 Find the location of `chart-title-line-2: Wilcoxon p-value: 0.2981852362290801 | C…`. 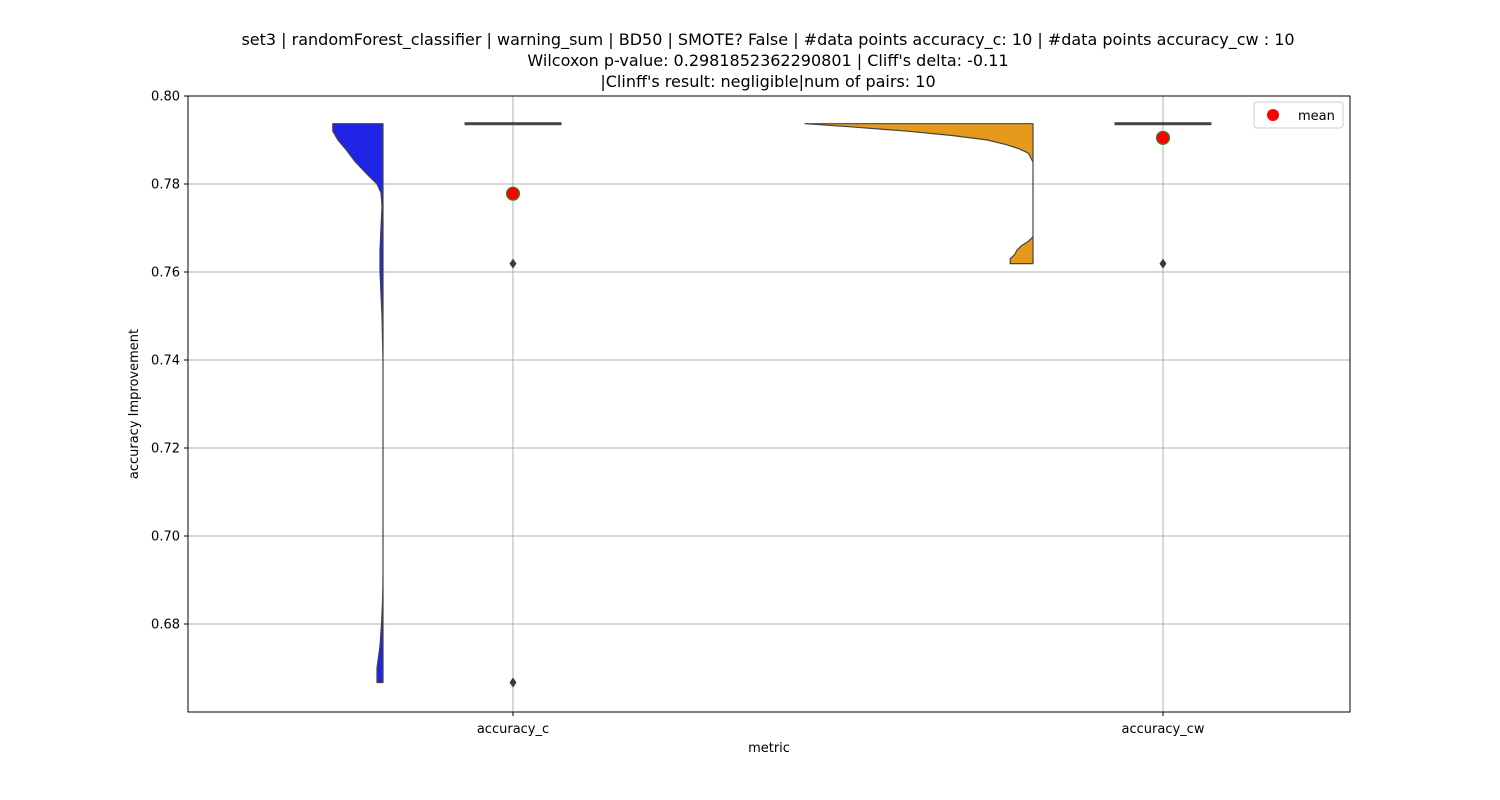

chart-title-line-2: Wilcoxon p-value: 0.2981852362290801 | C… is located at coordinates (768, 60).